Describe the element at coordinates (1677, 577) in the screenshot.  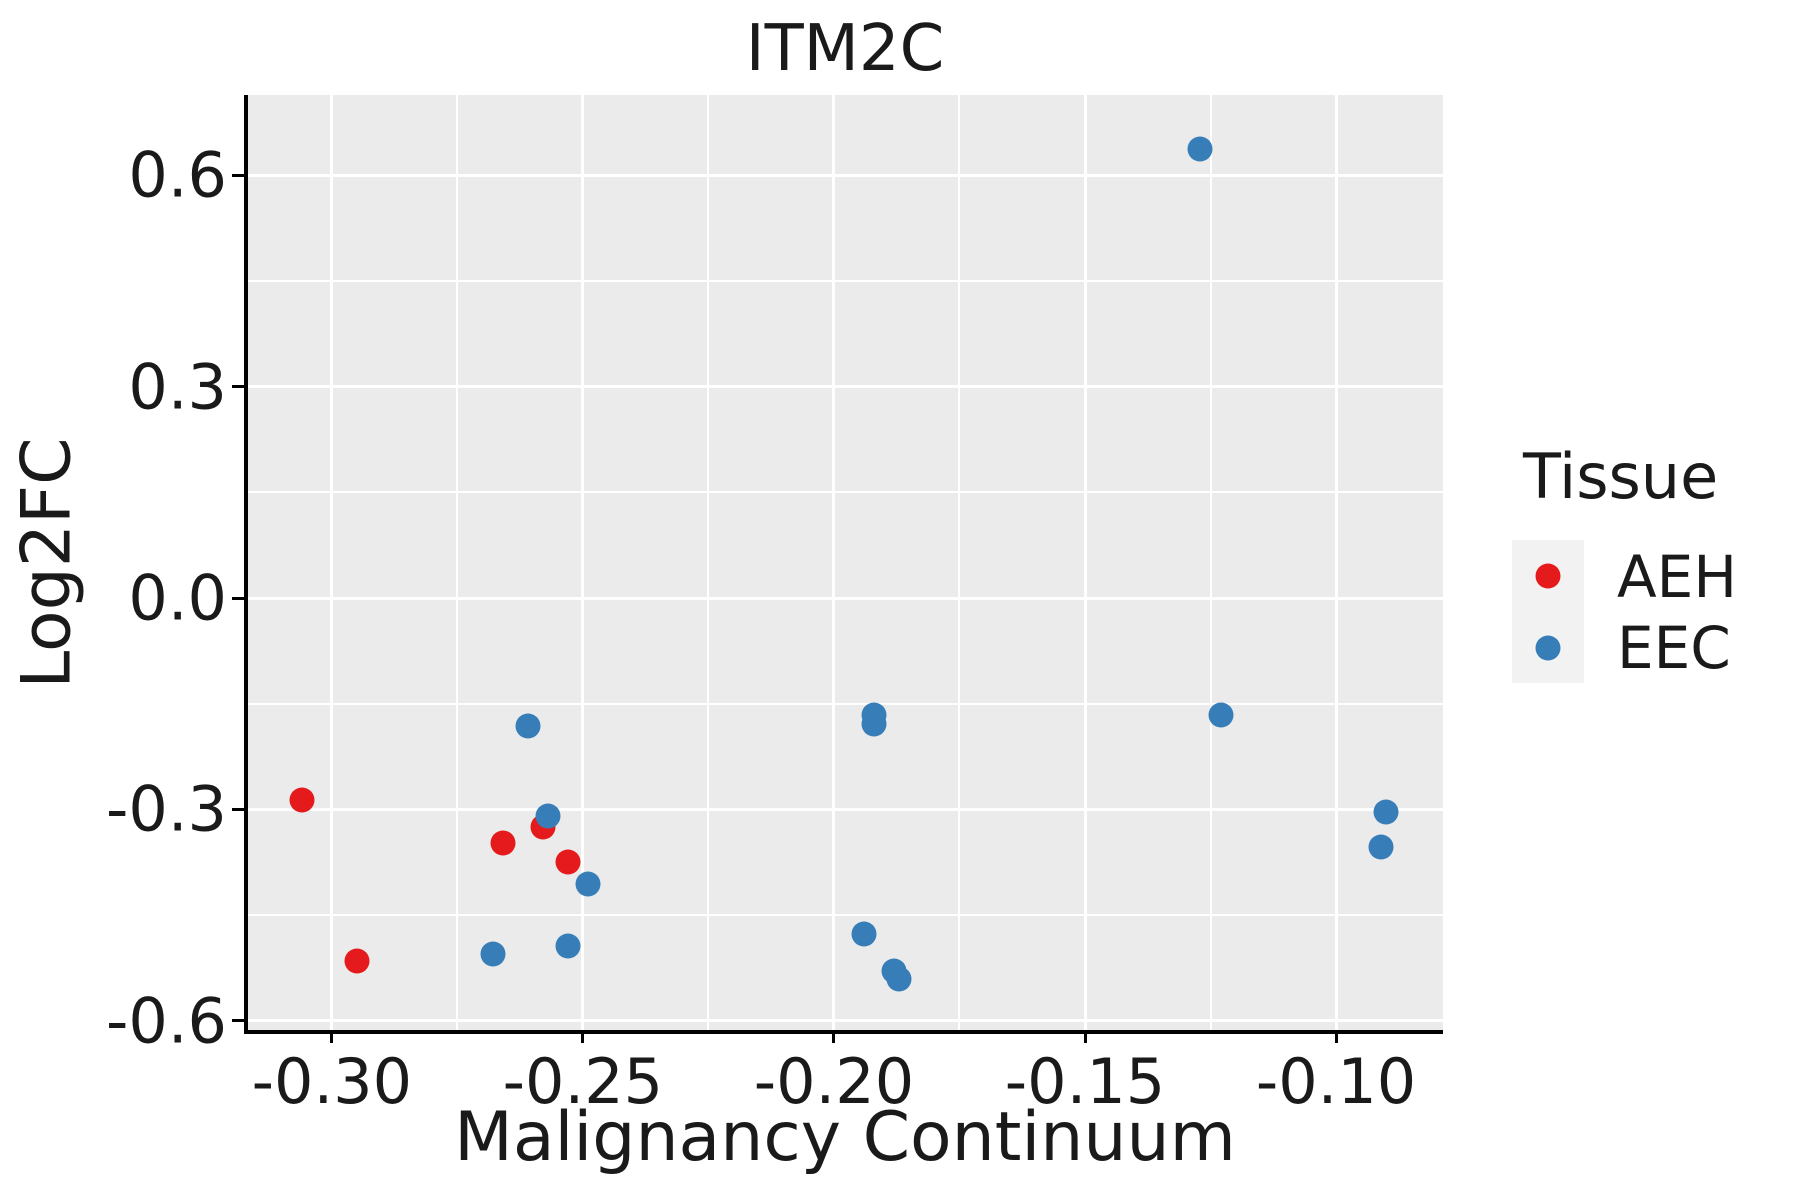
I see `legend-label-aeh: AEH` at that location.